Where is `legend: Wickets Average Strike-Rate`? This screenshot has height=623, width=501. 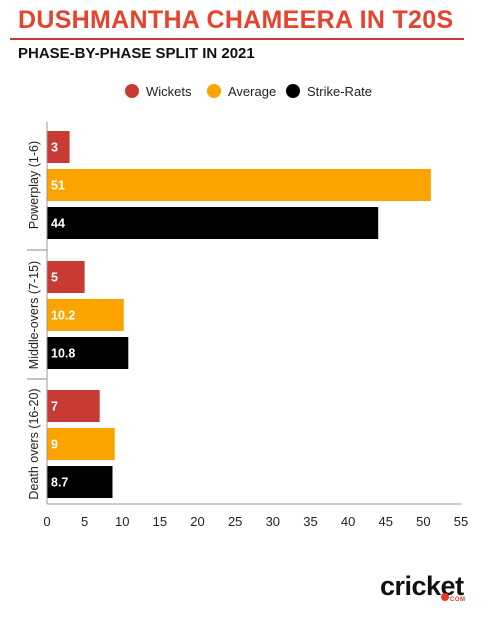 legend: Wickets Average Strike-Rate is located at coordinates (248, 91).